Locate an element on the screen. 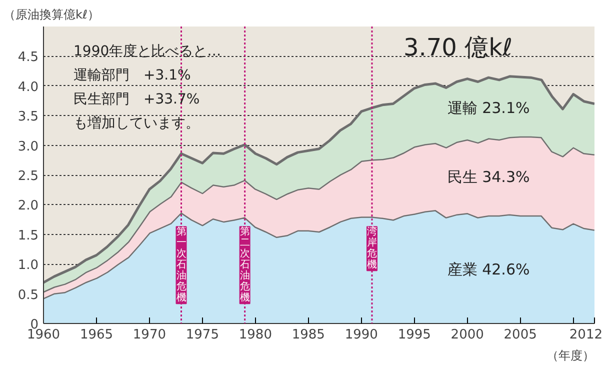 The width and height of the screenshot is (602, 367). x-tick-label: 1965 is located at coordinates (97, 335).